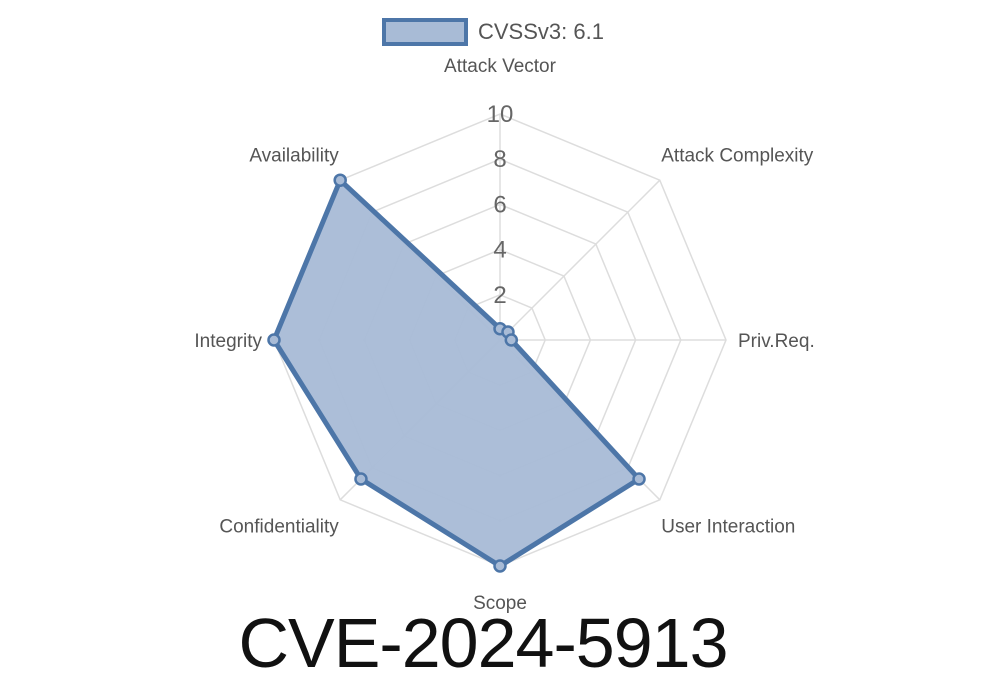  I want to click on axis-label: Scope, so click(500, 603).